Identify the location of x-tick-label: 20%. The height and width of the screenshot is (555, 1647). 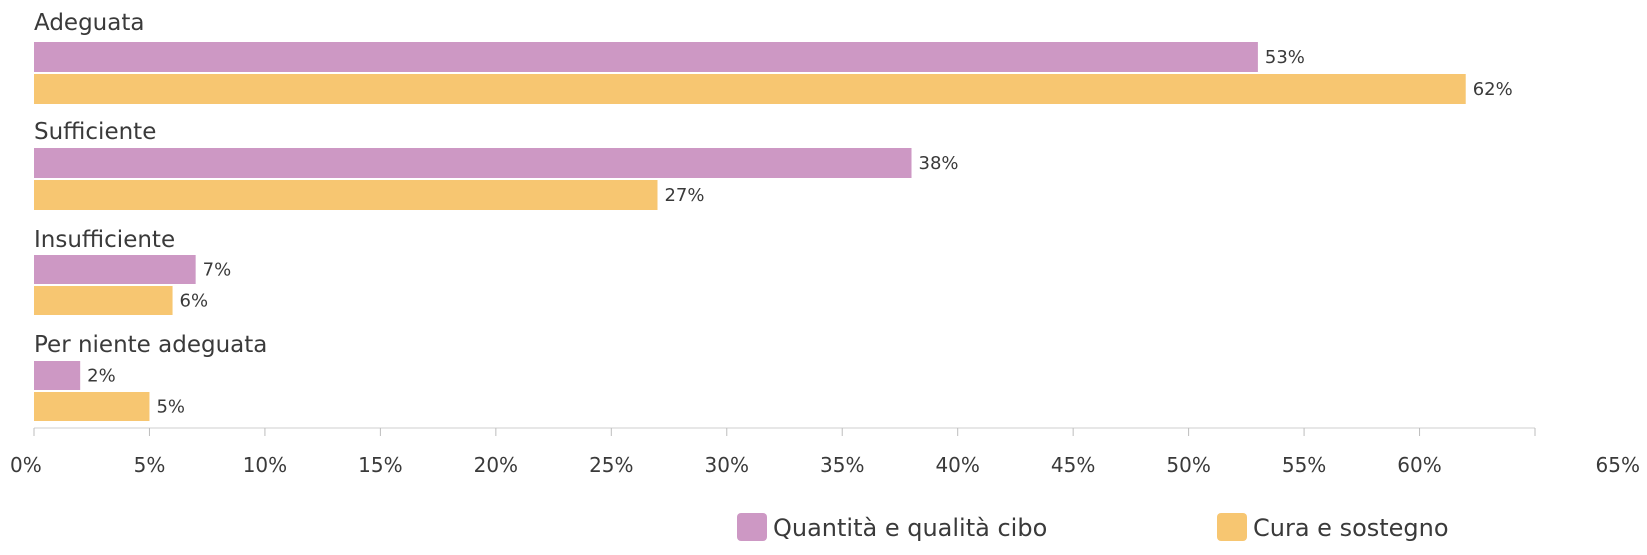
(496, 465).